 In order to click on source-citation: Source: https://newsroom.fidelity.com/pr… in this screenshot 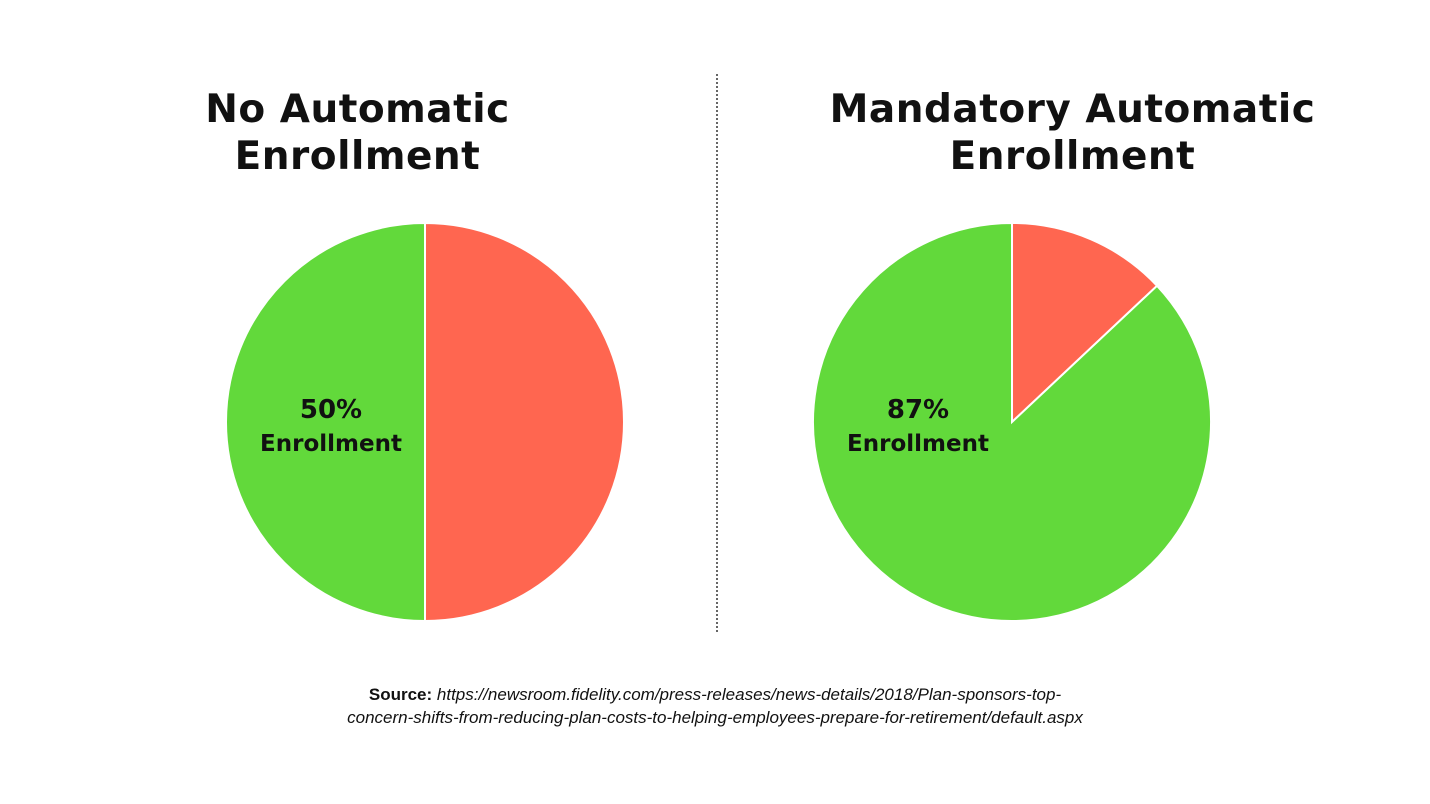, I will do `click(715, 706)`.